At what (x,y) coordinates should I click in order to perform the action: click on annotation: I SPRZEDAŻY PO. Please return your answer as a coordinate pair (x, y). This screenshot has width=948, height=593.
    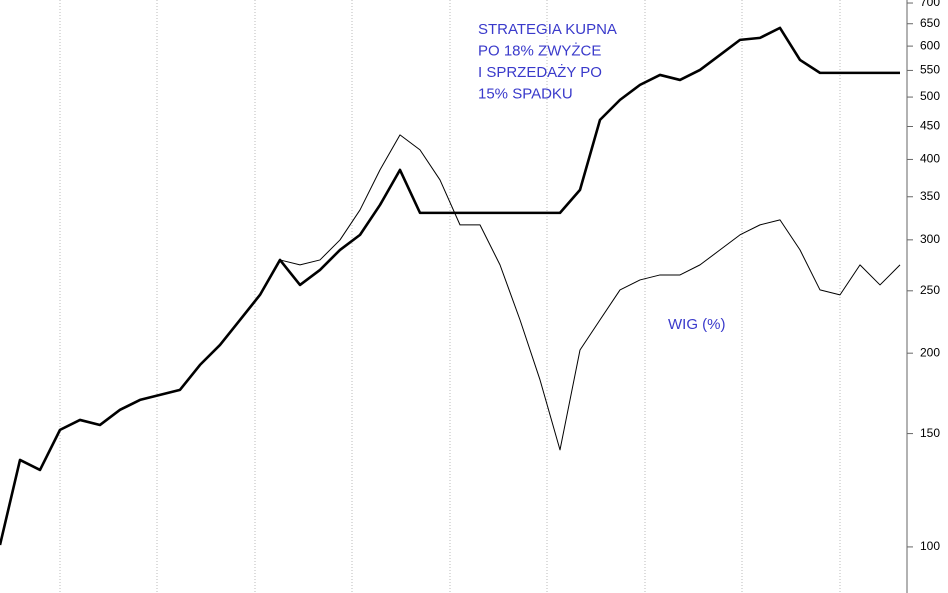
    Looking at the image, I should click on (540, 72).